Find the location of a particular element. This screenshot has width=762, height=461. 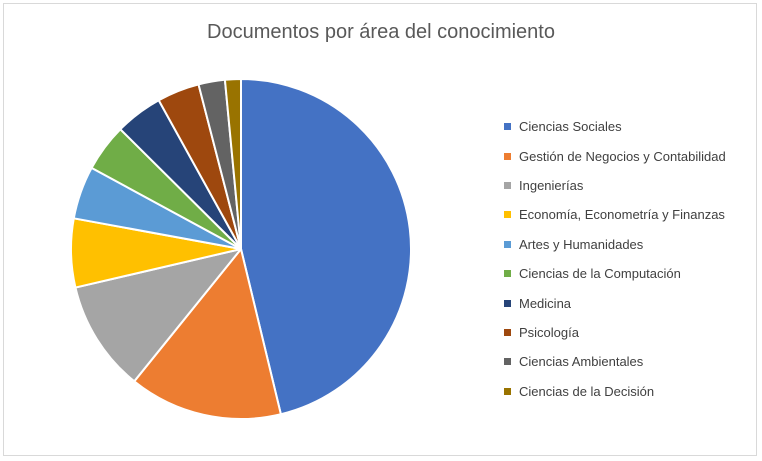

legend-label: Artes y Humanidades is located at coordinates (581, 244).